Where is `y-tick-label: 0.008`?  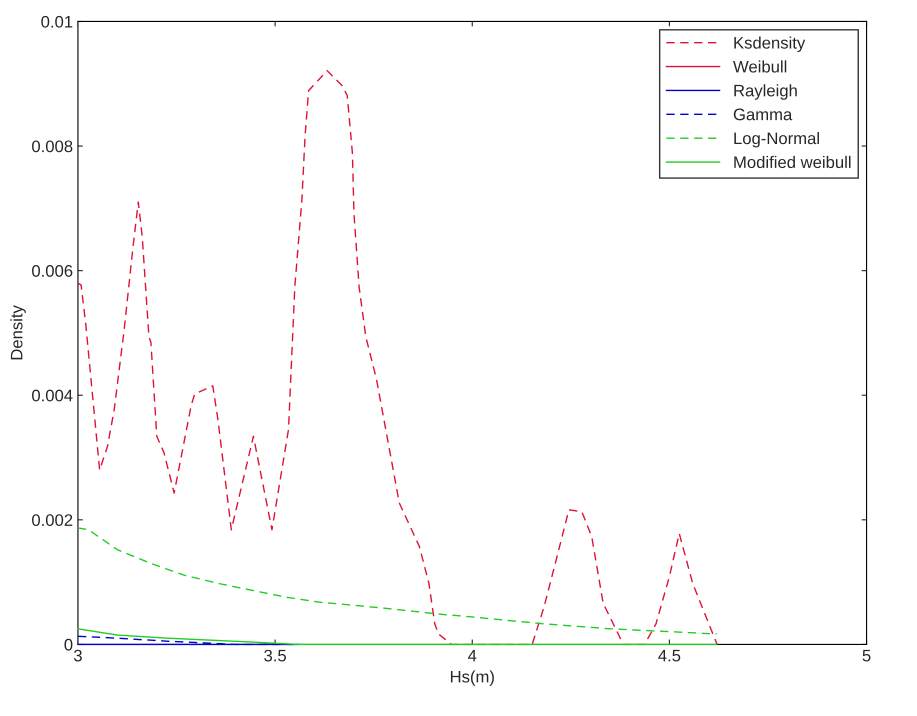
y-tick-label: 0.008 is located at coordinates (52, 146).